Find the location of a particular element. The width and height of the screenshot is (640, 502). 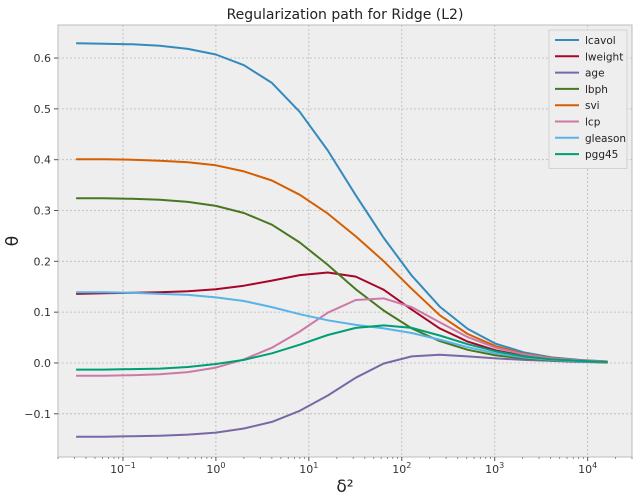

legend: lcavol lweight age lbph svi lcp gleason pgg45 is located at coordinates (588, 99).